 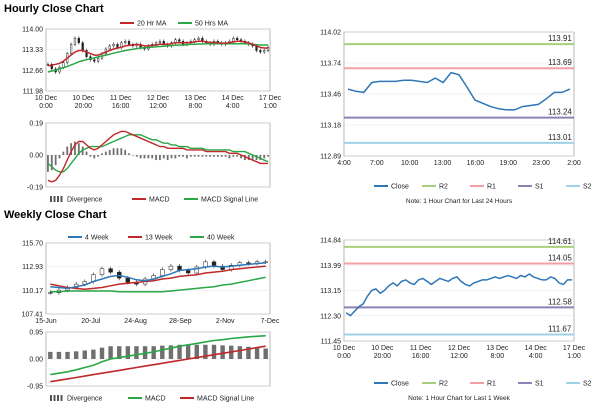 What do you see at coordinates (459, 91) in the screenshot?
I see `hourly-levels-close-line` at bounding box center [459, 91].